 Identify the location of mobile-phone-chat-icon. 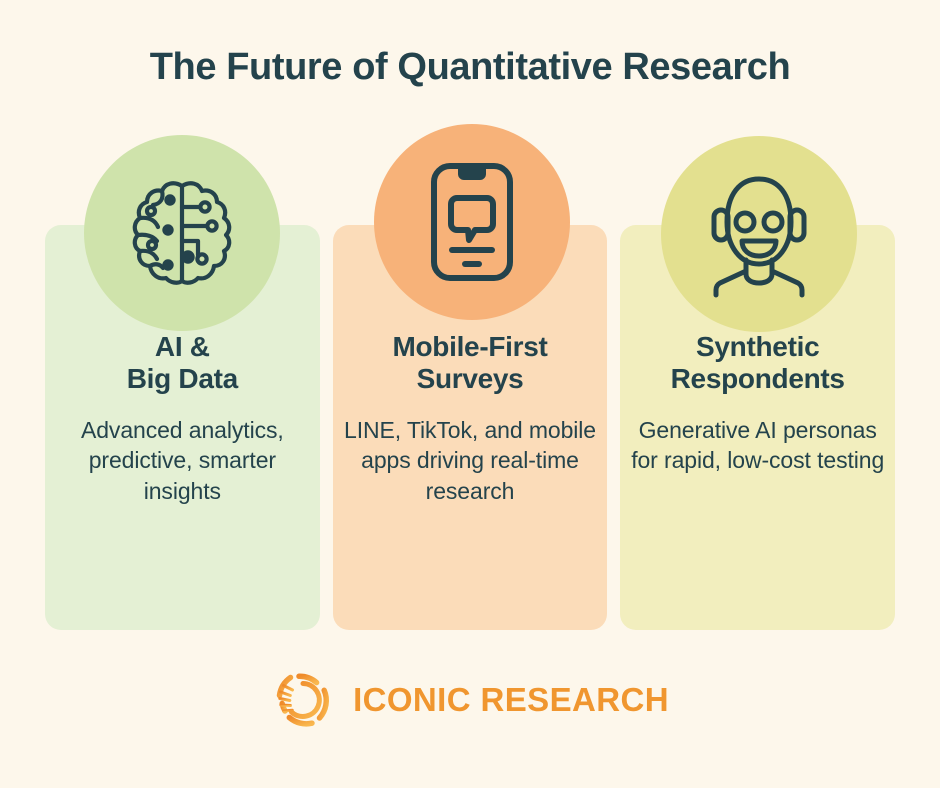
(472, 222).